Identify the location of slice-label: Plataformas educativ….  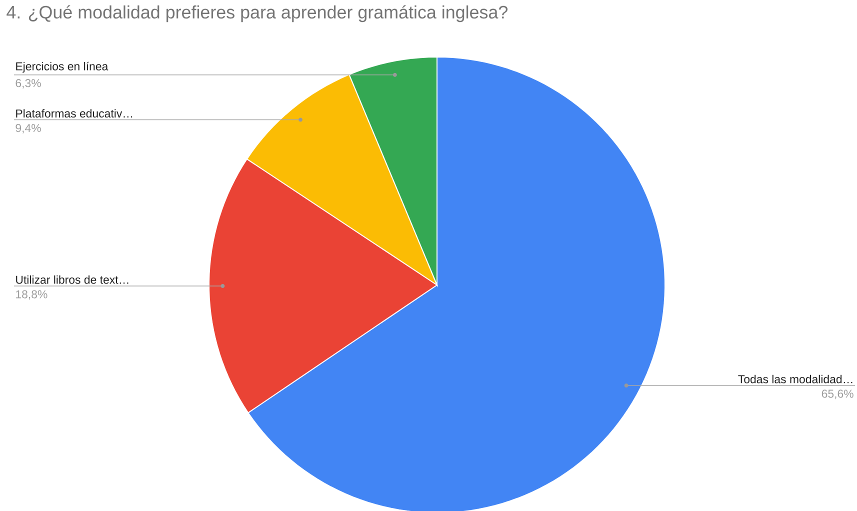
(74, 113).